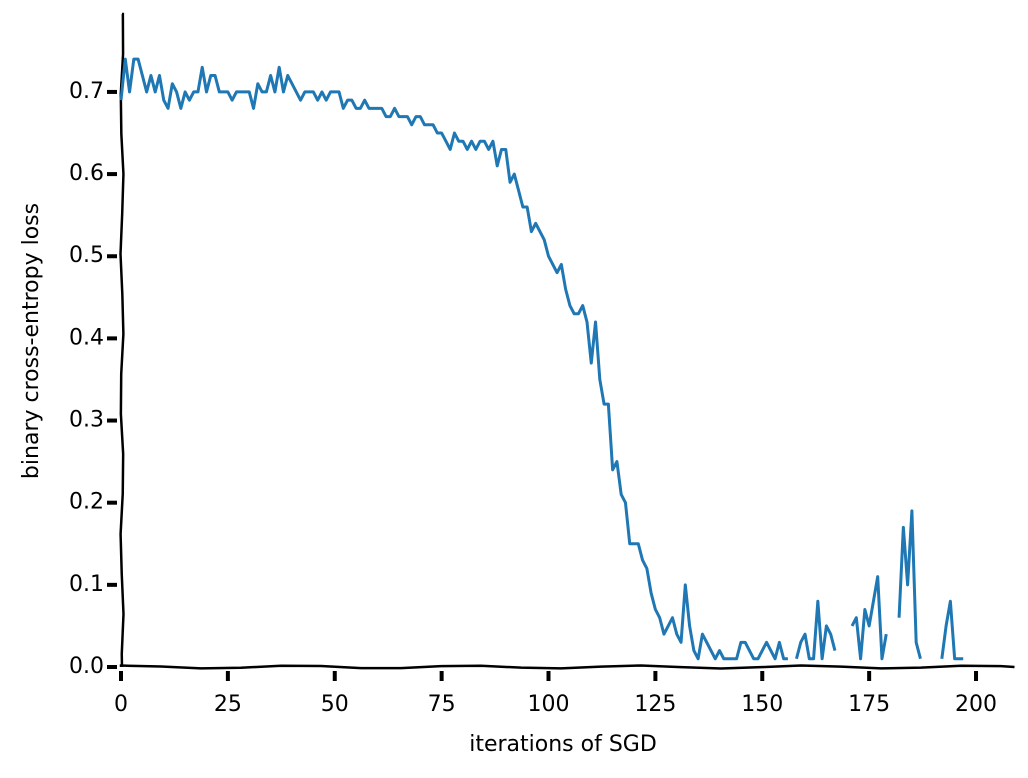 The image size is (1028, 778). Describe the element at coordinates (86, 173) in the screenshot. I see `y-tick-label: 0.6` at that location.